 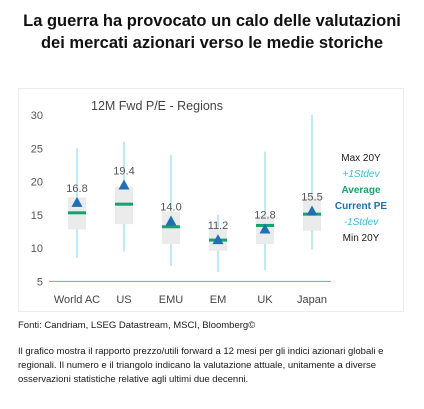 I want to click on category-label: EMU, so click(x=171, y=300).